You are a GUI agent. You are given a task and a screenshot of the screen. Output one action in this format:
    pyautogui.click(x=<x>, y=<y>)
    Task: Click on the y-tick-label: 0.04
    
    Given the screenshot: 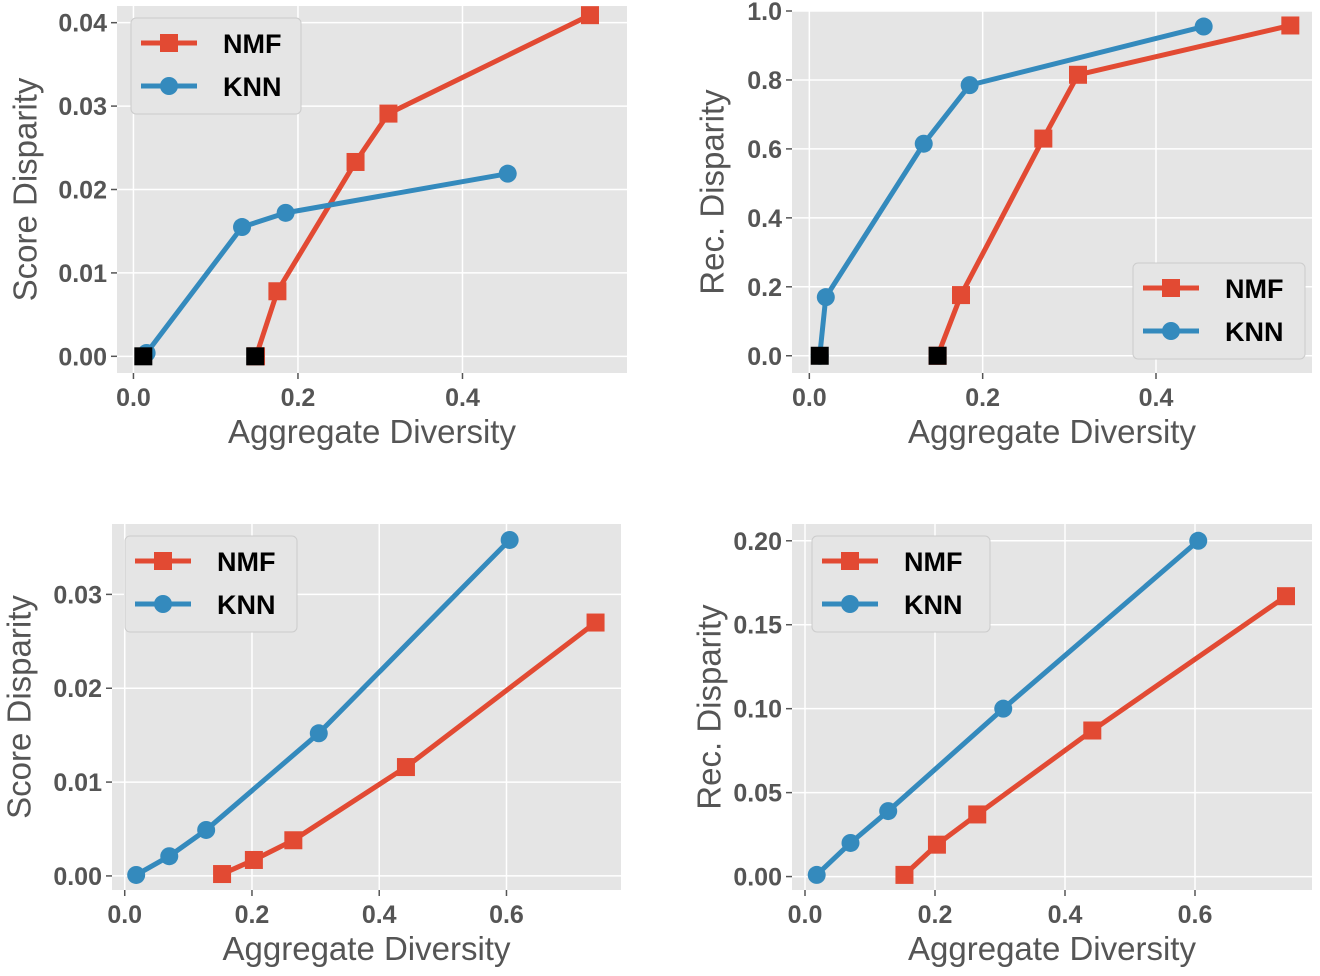 What is the action you would take?
    pyautogui.click(x=82, y=24)
    